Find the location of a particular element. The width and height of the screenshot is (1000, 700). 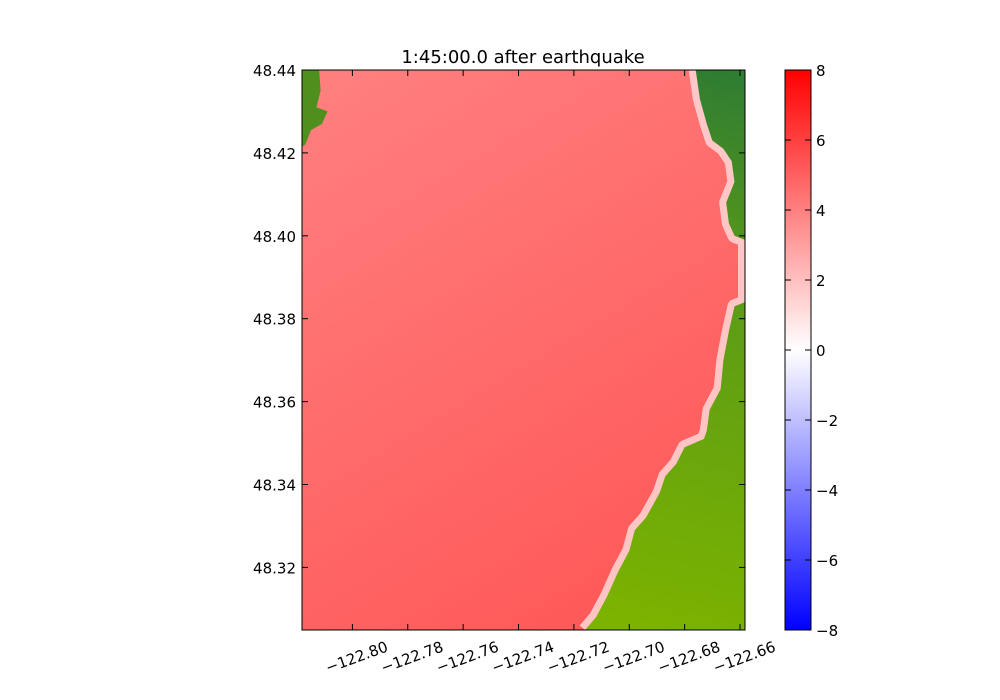

colorbar-tick-label: 0 is located at coordinates (821, 351).